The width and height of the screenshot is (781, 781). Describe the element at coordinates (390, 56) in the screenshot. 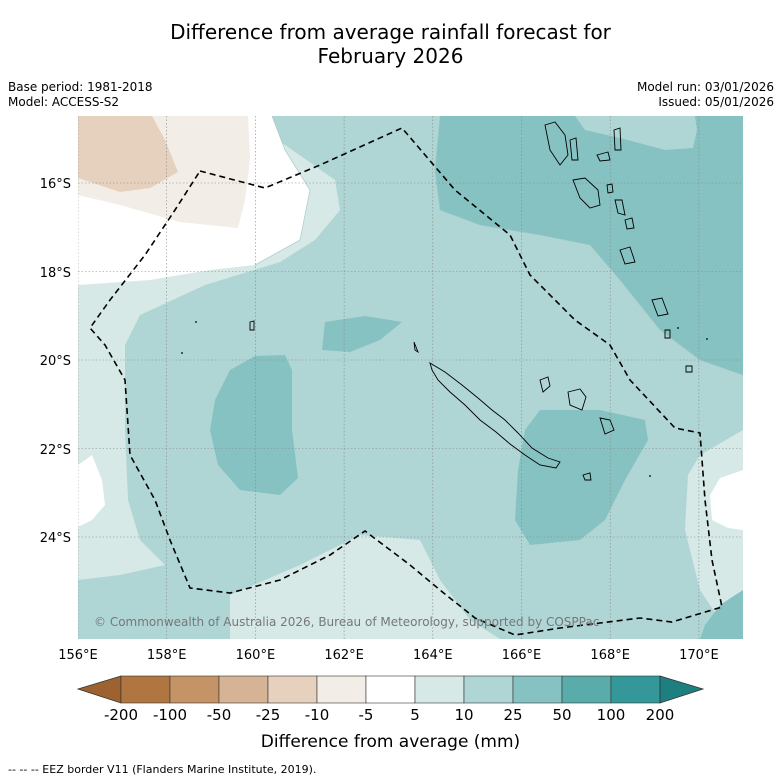

I see `title-line-2: February 2026` at that location.